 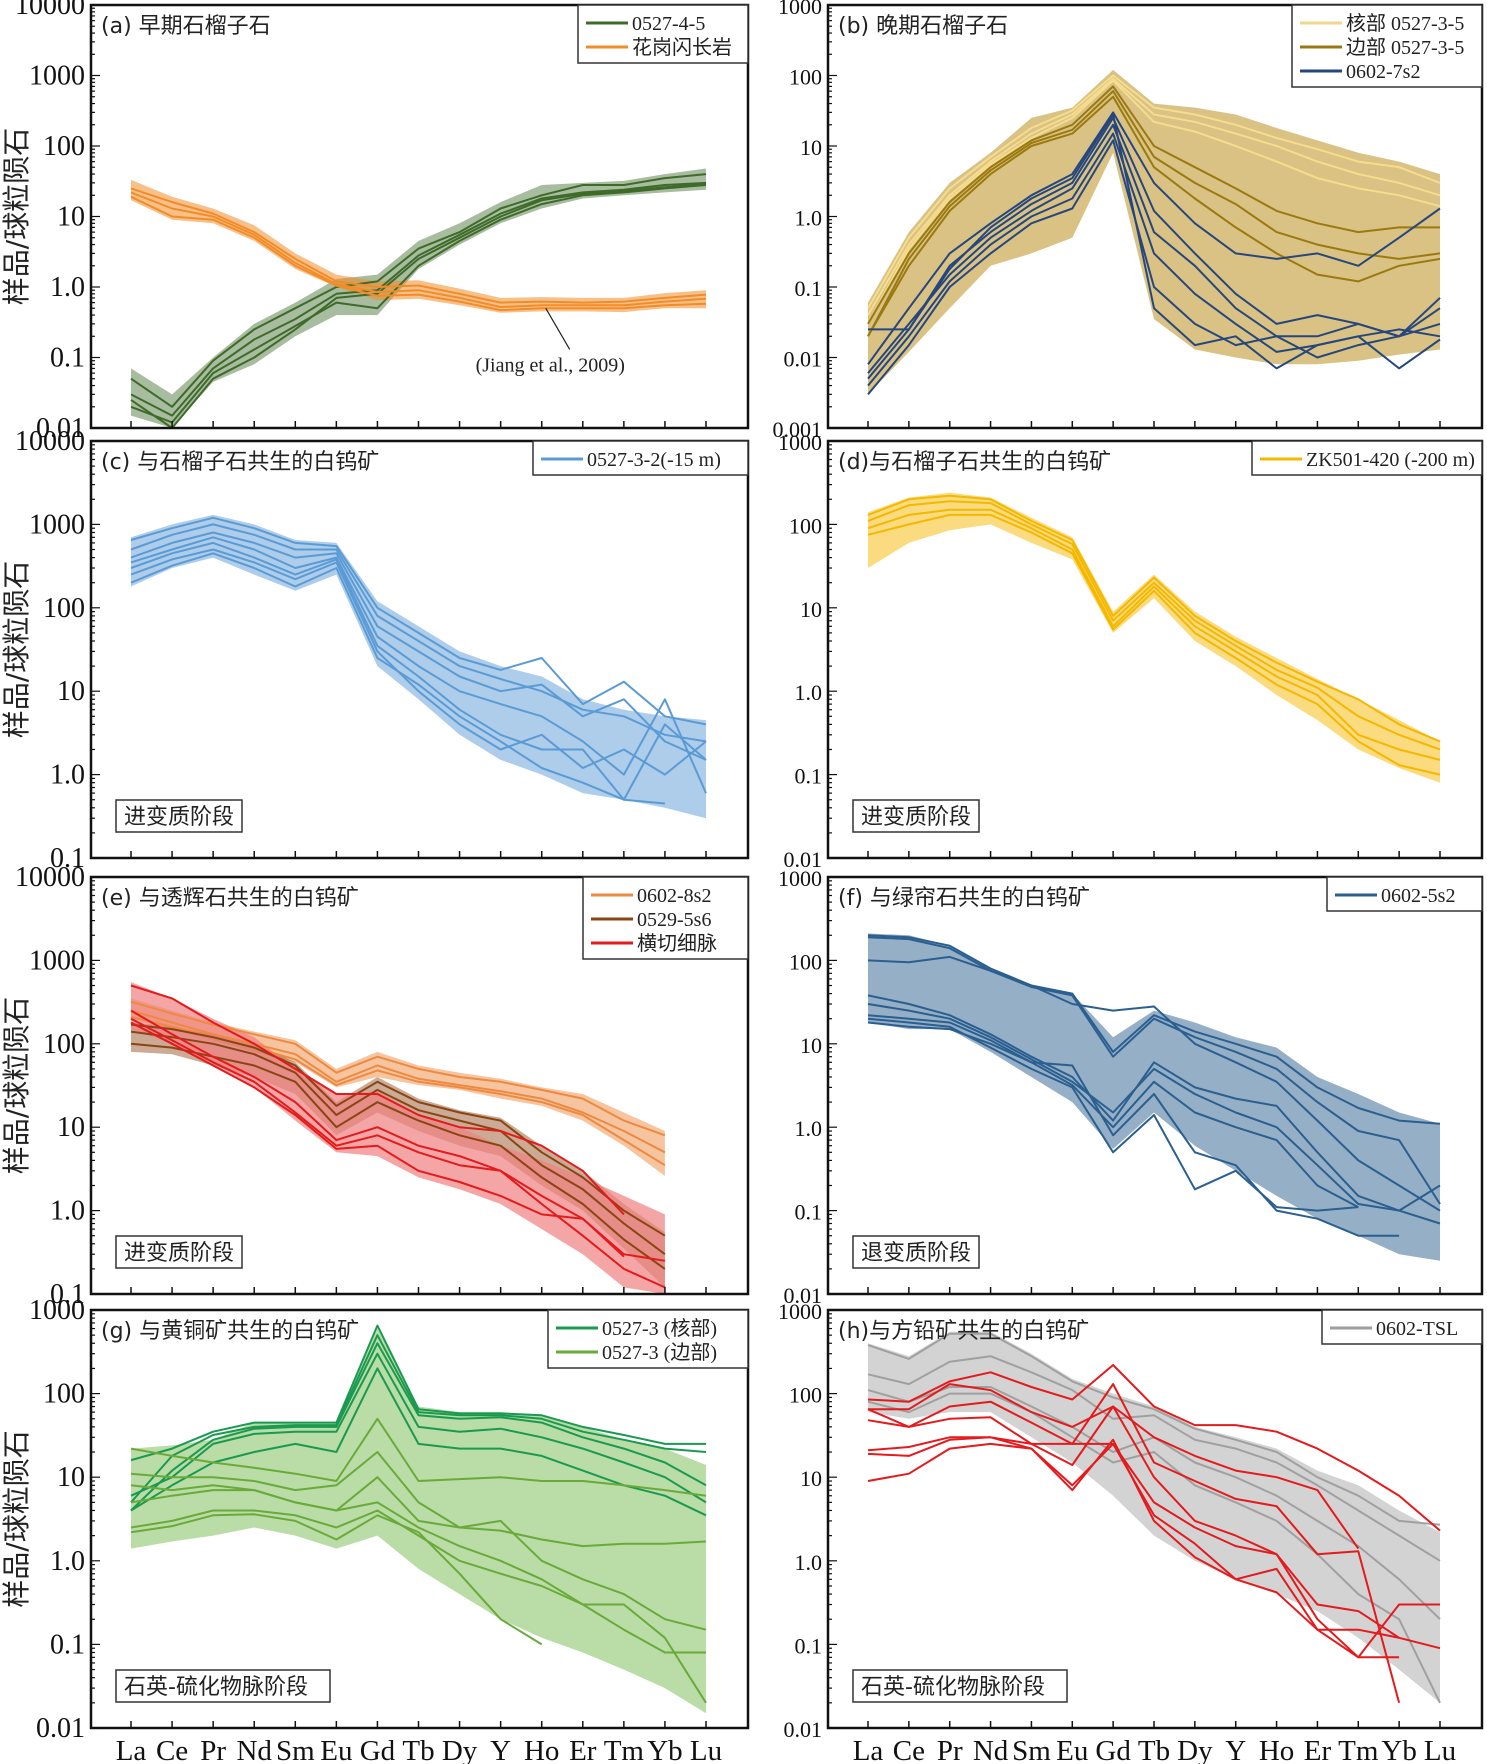 I want to click on annotation-leader, so click(x=558, y=328).